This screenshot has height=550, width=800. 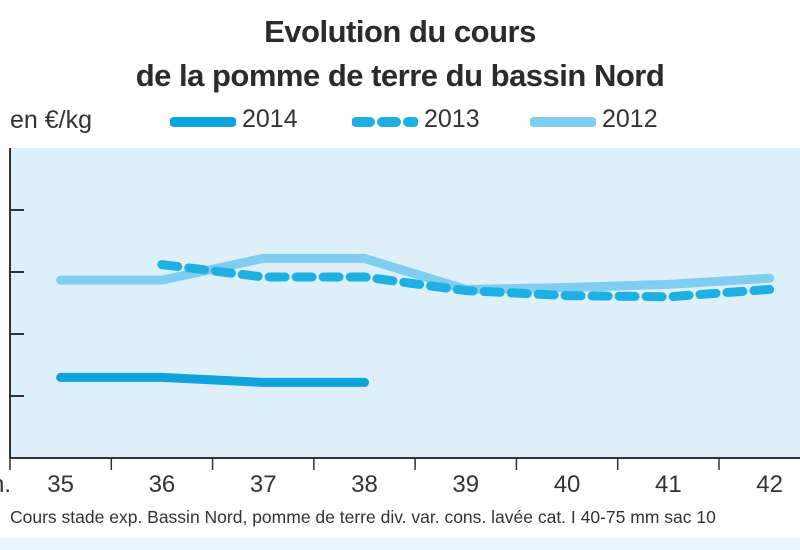 What do you see at coordinates (162, 484) in the screenshot?
I see `x-tick-label-36: 36` at bounding box center [162, 484].